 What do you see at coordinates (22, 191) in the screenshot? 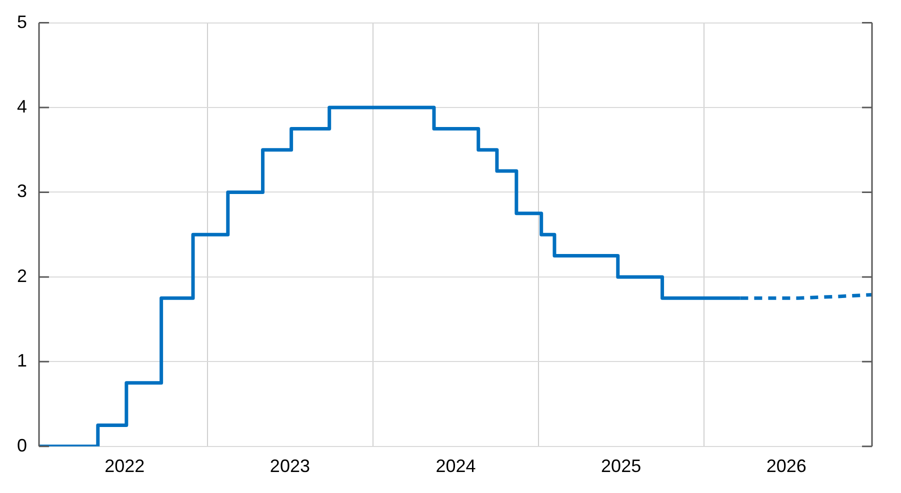
I see `y-tick-label: 3` at bounding box center [22, 191].